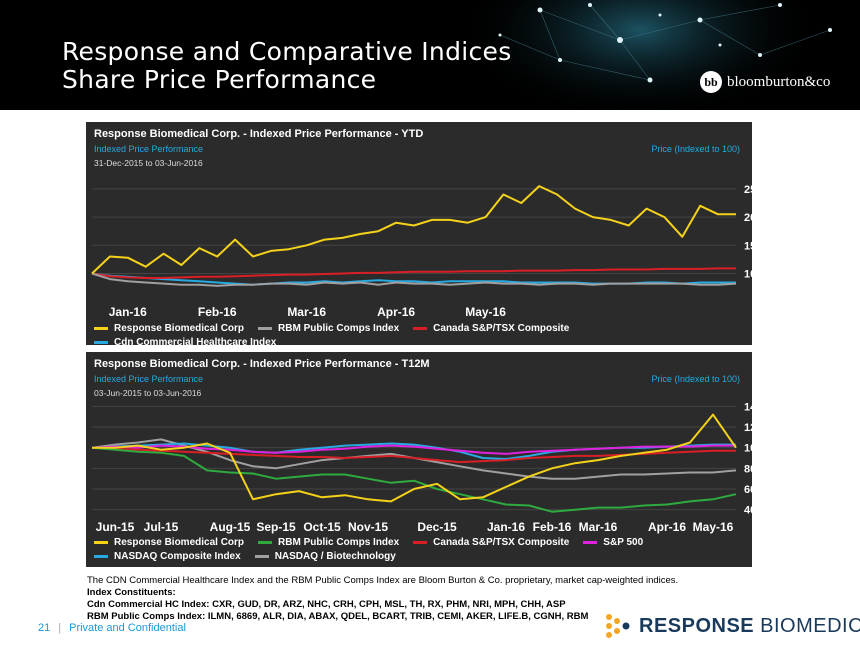 The image size is (860, 645). Describe the element at coordinates (623, 542) in the screenshot. I see `legend-label: S&P 500` at that location.